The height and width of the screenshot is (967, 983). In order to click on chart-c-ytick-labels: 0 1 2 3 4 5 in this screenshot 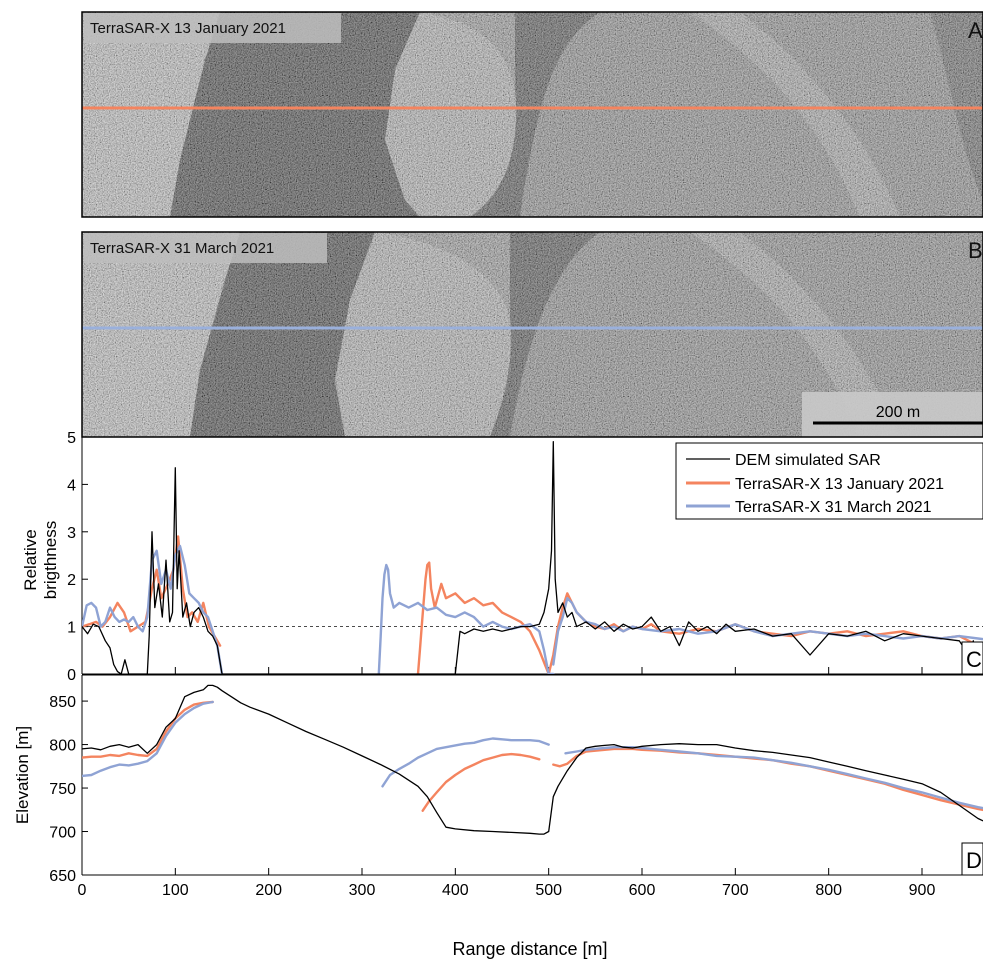, I will do `click(71, 557)`.